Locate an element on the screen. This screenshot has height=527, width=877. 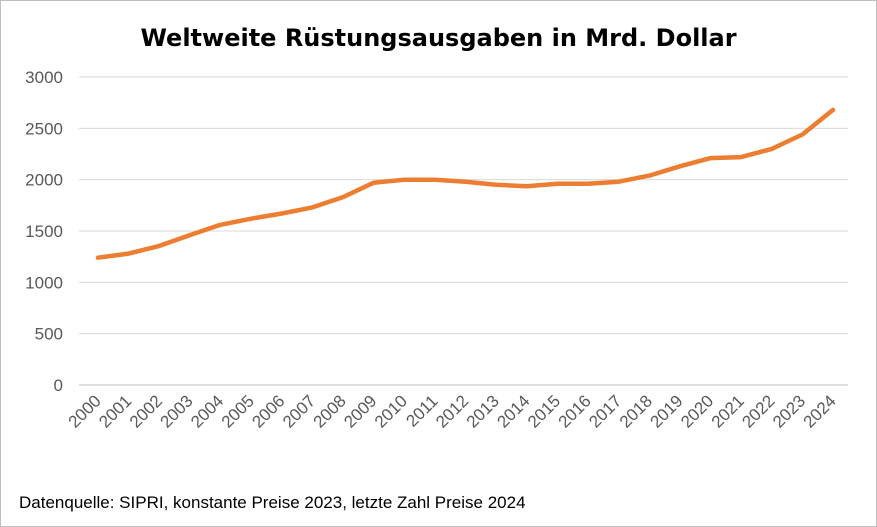
x-tick-label: 2023 is located at coordinates (789, 411).